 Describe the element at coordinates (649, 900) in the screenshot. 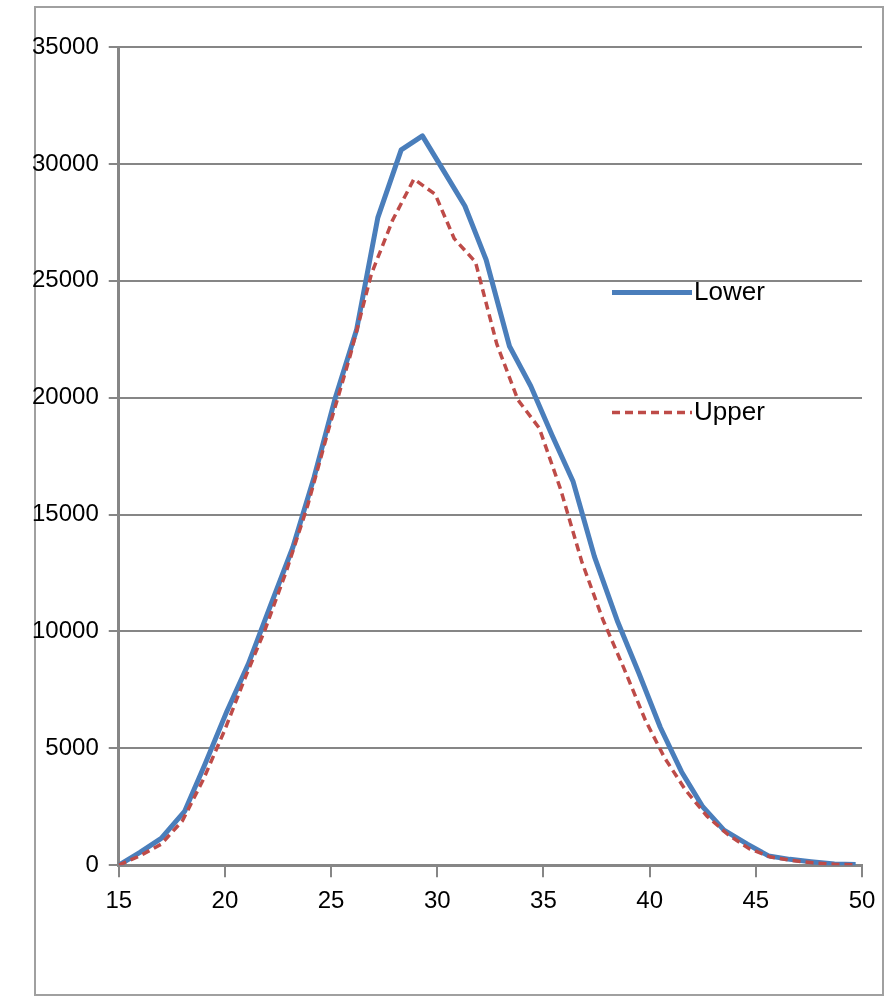

I see `x-tick-label: 40` at that location.